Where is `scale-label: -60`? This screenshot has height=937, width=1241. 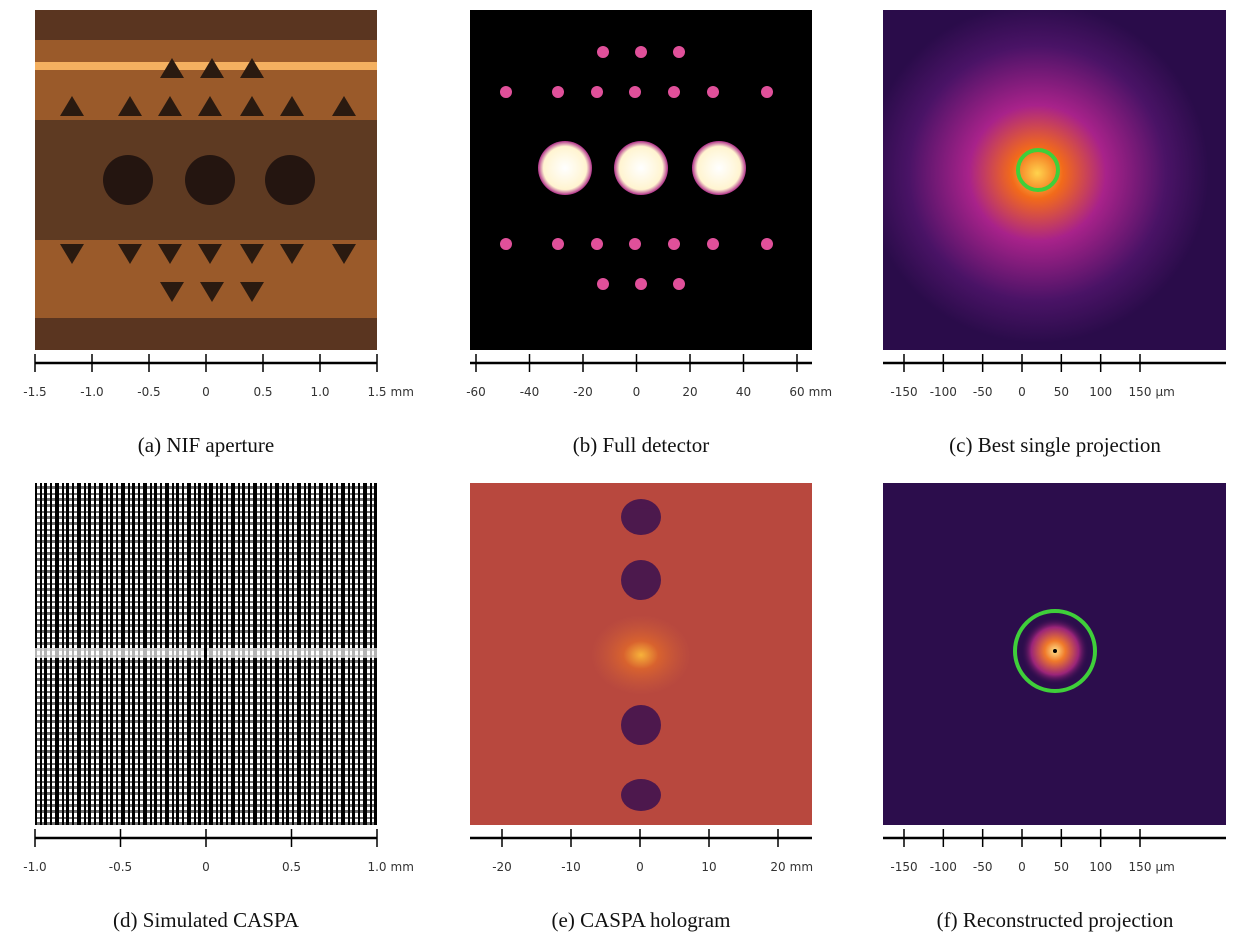 scale-label: -60 is located at coordinates (476, 392).